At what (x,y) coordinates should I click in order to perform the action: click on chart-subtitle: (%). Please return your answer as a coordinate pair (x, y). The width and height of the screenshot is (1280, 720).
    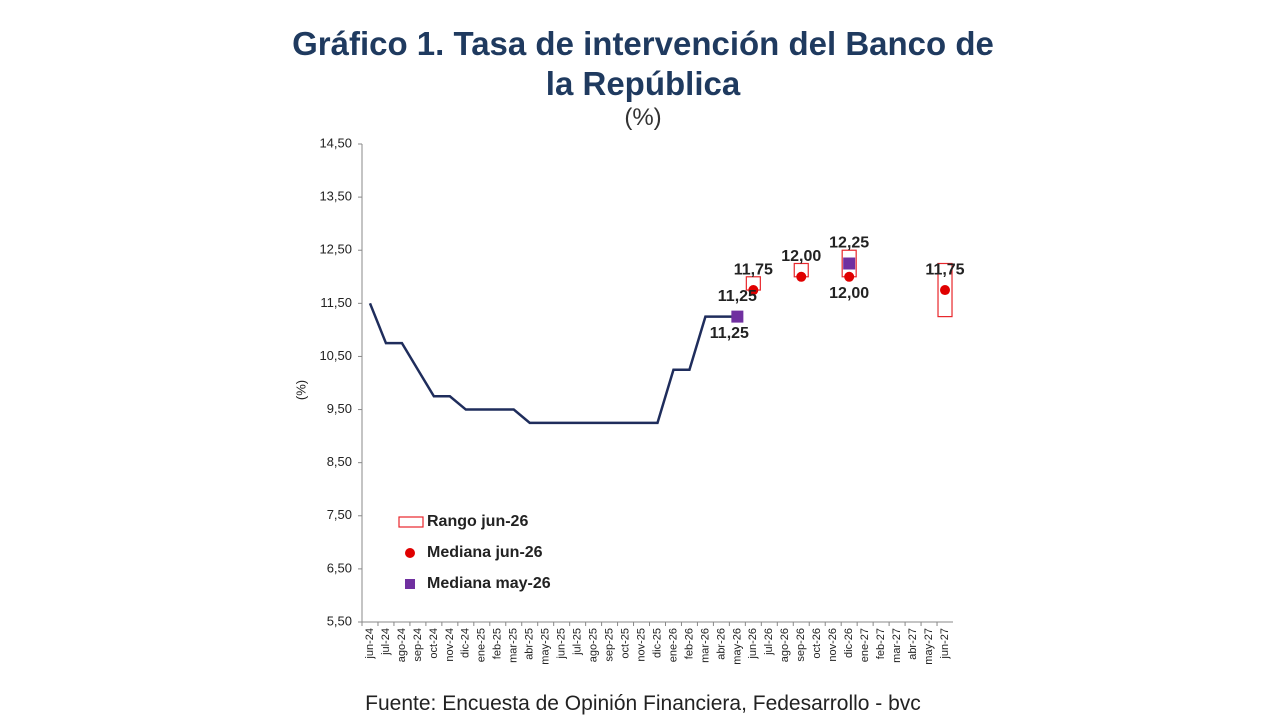
    Looking at the image, I should click on (643, 117).